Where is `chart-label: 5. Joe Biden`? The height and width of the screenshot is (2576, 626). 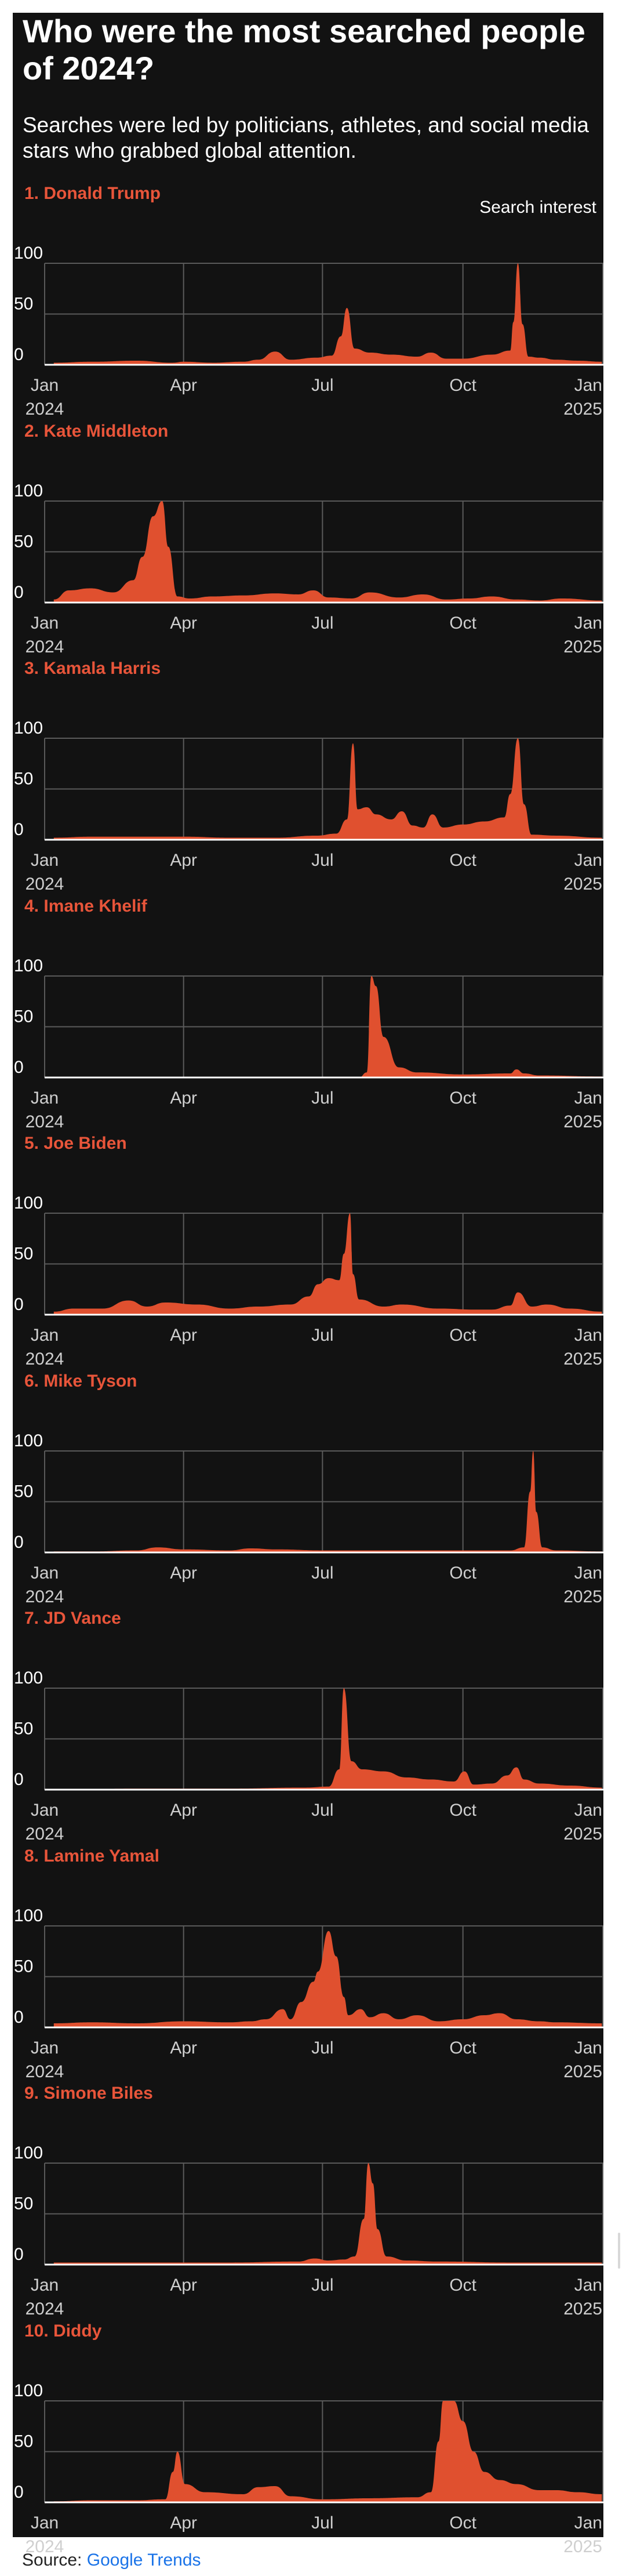 chart-label: 5. Joe Biden is located at coordinates (75, 1143).